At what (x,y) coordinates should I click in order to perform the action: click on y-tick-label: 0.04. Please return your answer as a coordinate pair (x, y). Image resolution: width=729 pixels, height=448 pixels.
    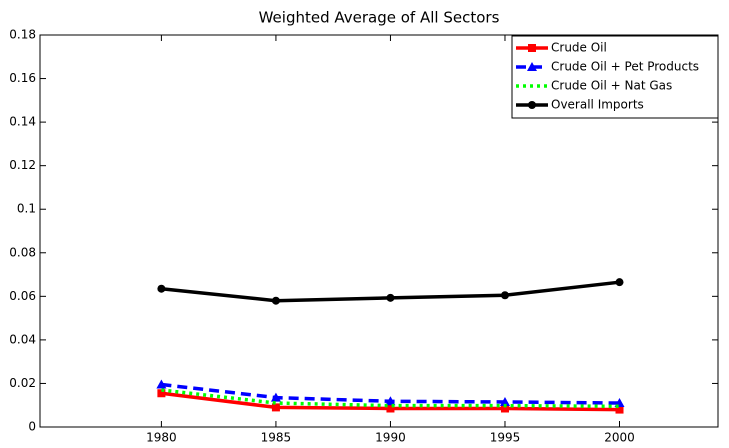
    Looking at the image, I should click on (22, 339).